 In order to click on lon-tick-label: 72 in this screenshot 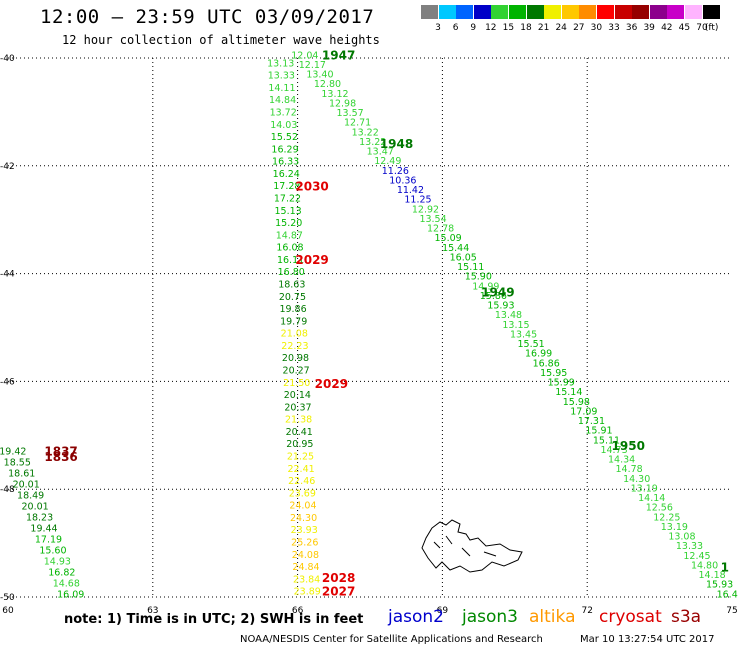, I will do `click(586, 611)`.